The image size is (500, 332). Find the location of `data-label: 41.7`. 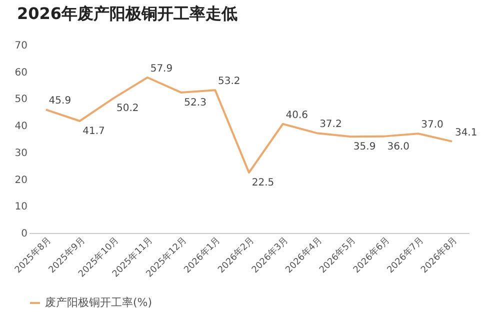

data-label: 41.7 is located at coordinates (93, 132).